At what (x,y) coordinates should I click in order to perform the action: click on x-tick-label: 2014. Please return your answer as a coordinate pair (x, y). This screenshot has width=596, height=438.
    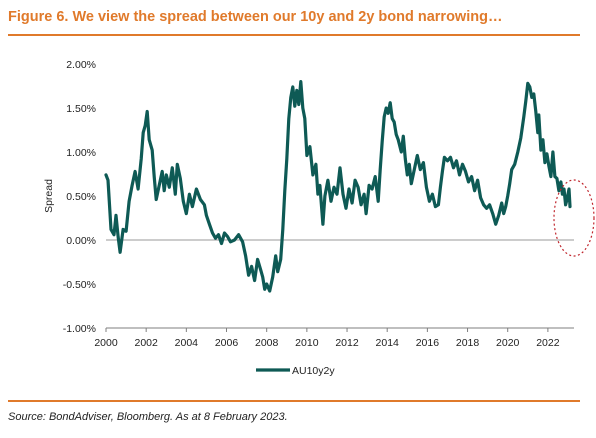
    Looking at the image, I should click on (388, 343).